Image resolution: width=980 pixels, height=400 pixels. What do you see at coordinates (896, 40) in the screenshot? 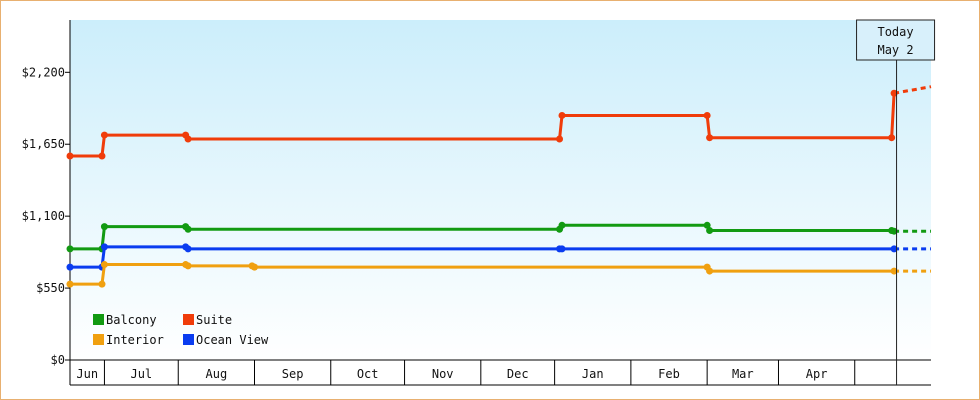
I see `today-label-box` at bounding box center [896, 40].